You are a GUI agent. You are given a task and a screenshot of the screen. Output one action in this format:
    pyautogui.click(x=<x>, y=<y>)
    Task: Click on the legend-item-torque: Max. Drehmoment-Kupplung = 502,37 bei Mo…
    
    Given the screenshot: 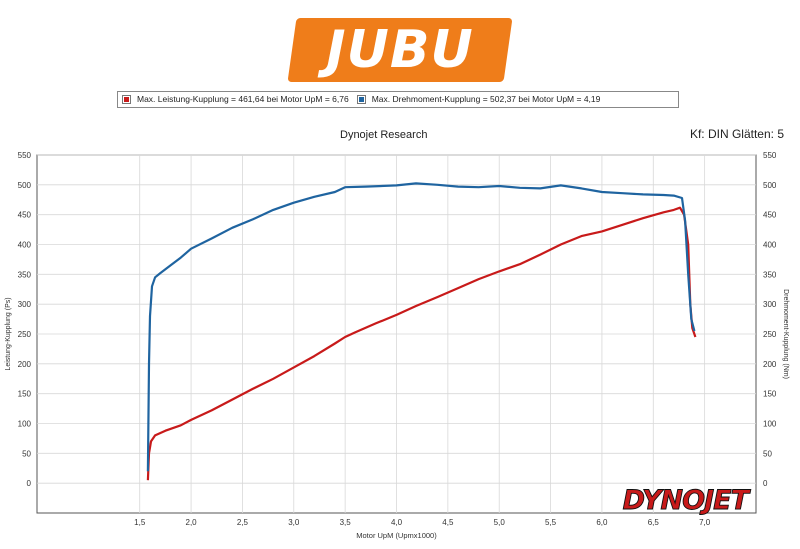 What is the action you would take?
    pyautogui.click(x=478, y=99)
    